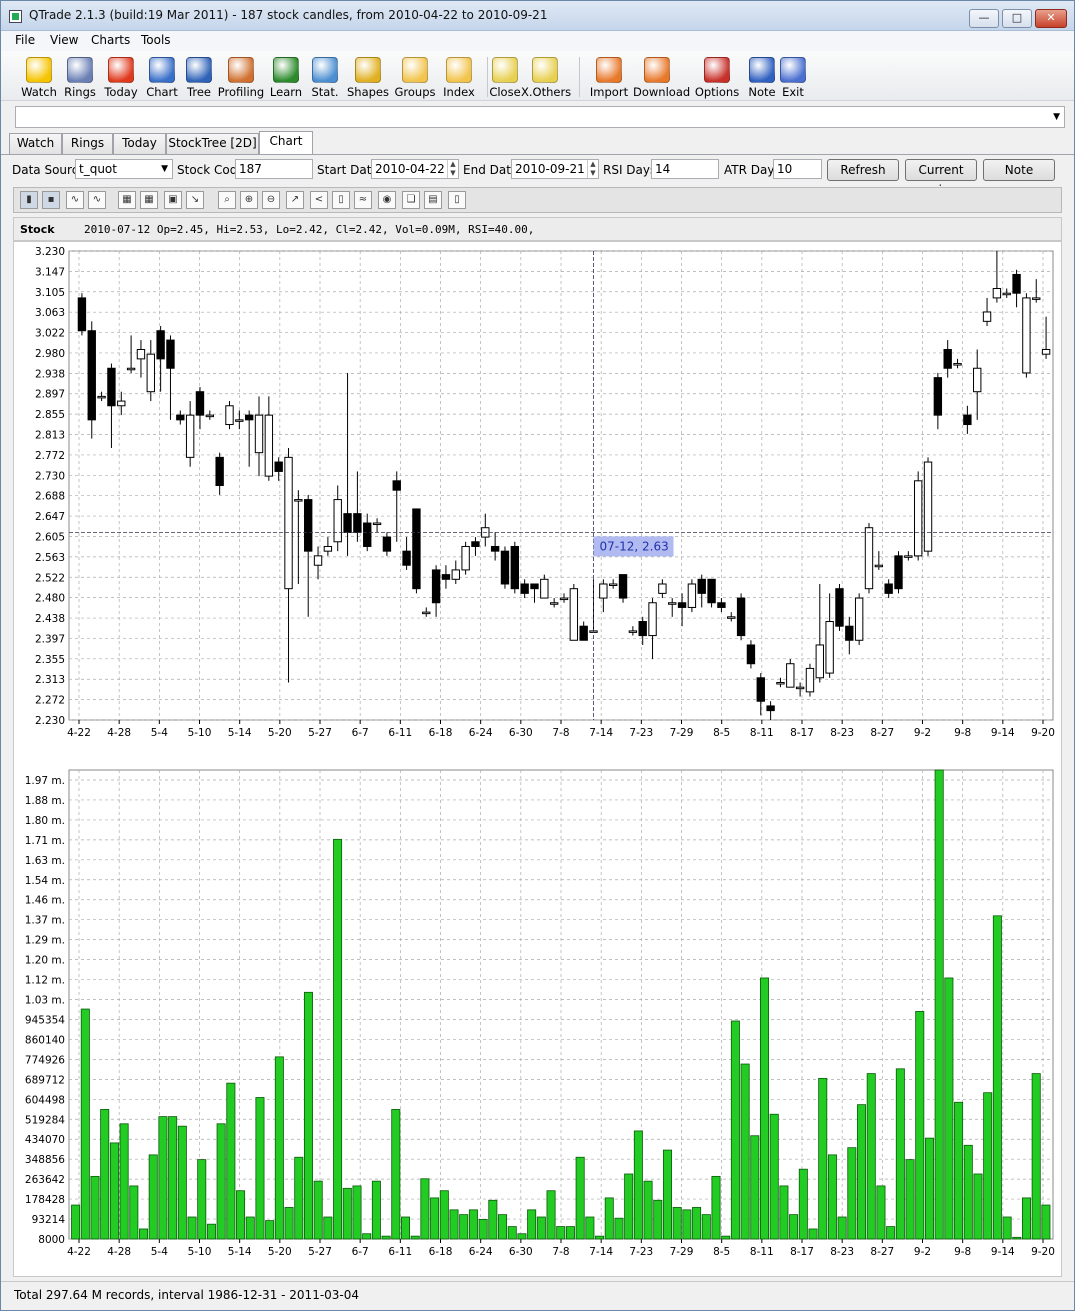 This screenshot has height=1311, width=1075. I want to click on price-x-tick-label: 8-11, so click(762, 733).